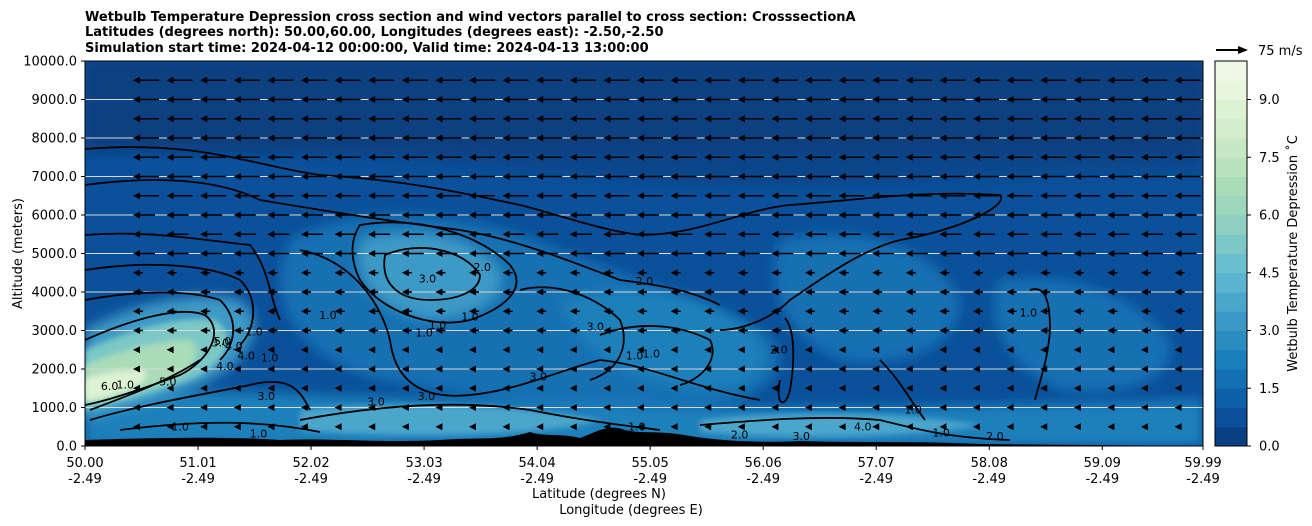 This screenshot has width=1312, height=526. Describe the element at coordinates (1247, 257) in the screenshot. I see `colorbar: 0.0 1.5 3.0 4.5 6.0 7.5 9.0` at that location.